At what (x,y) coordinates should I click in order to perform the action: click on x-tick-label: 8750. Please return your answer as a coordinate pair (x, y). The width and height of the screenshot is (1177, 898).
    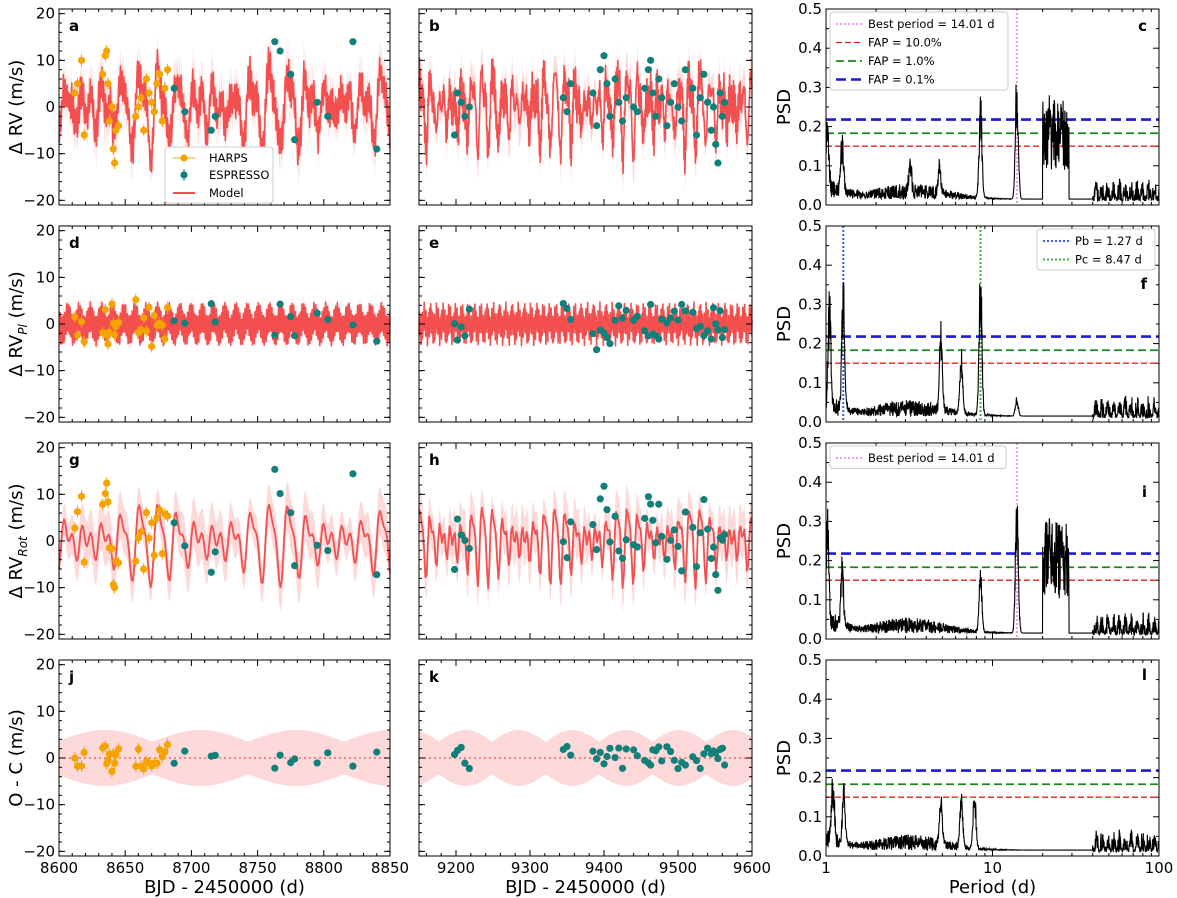
    Looking at the image, I should click on (258, 868).